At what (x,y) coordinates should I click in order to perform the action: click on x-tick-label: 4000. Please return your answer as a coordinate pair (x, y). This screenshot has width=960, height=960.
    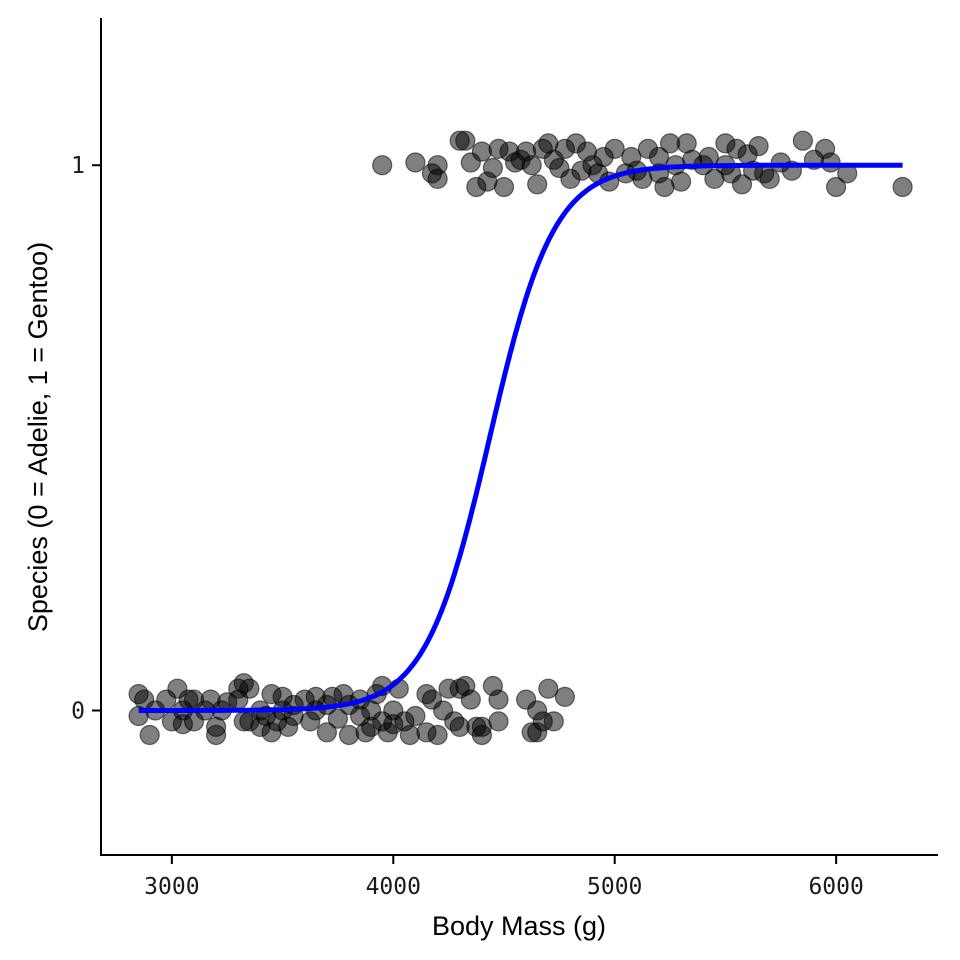
    Looking at the image, I should click on (393, 887).